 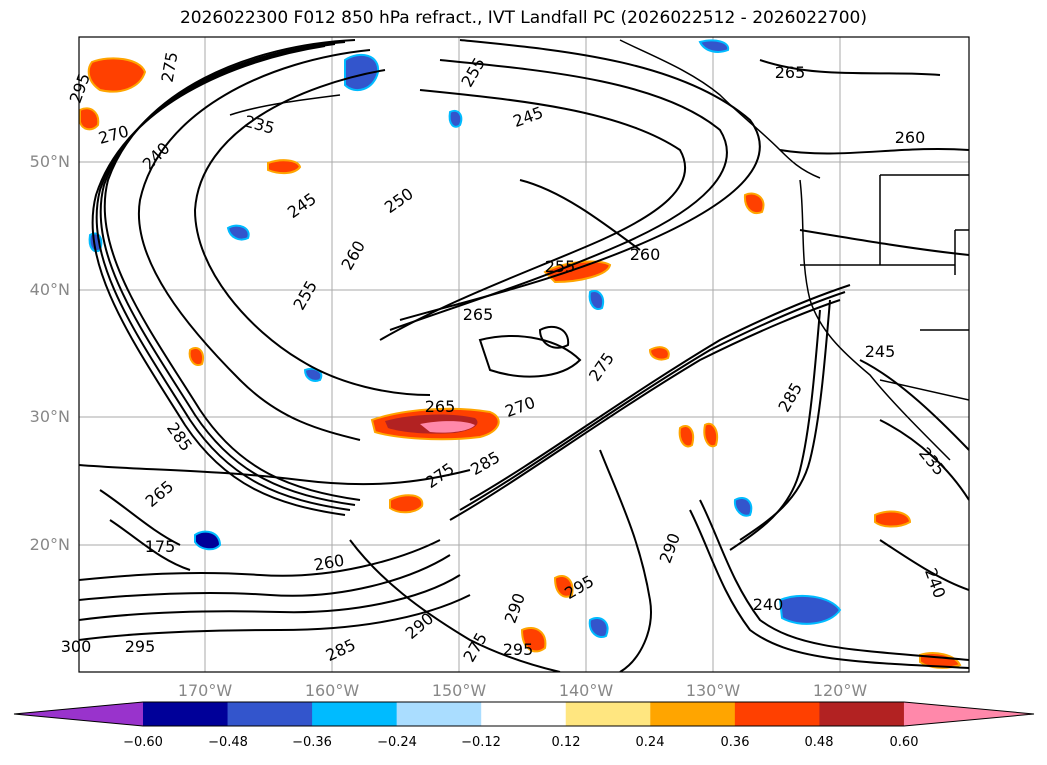 I want to click on lat-label-20n: 20°N, so click(x=49, y=544).